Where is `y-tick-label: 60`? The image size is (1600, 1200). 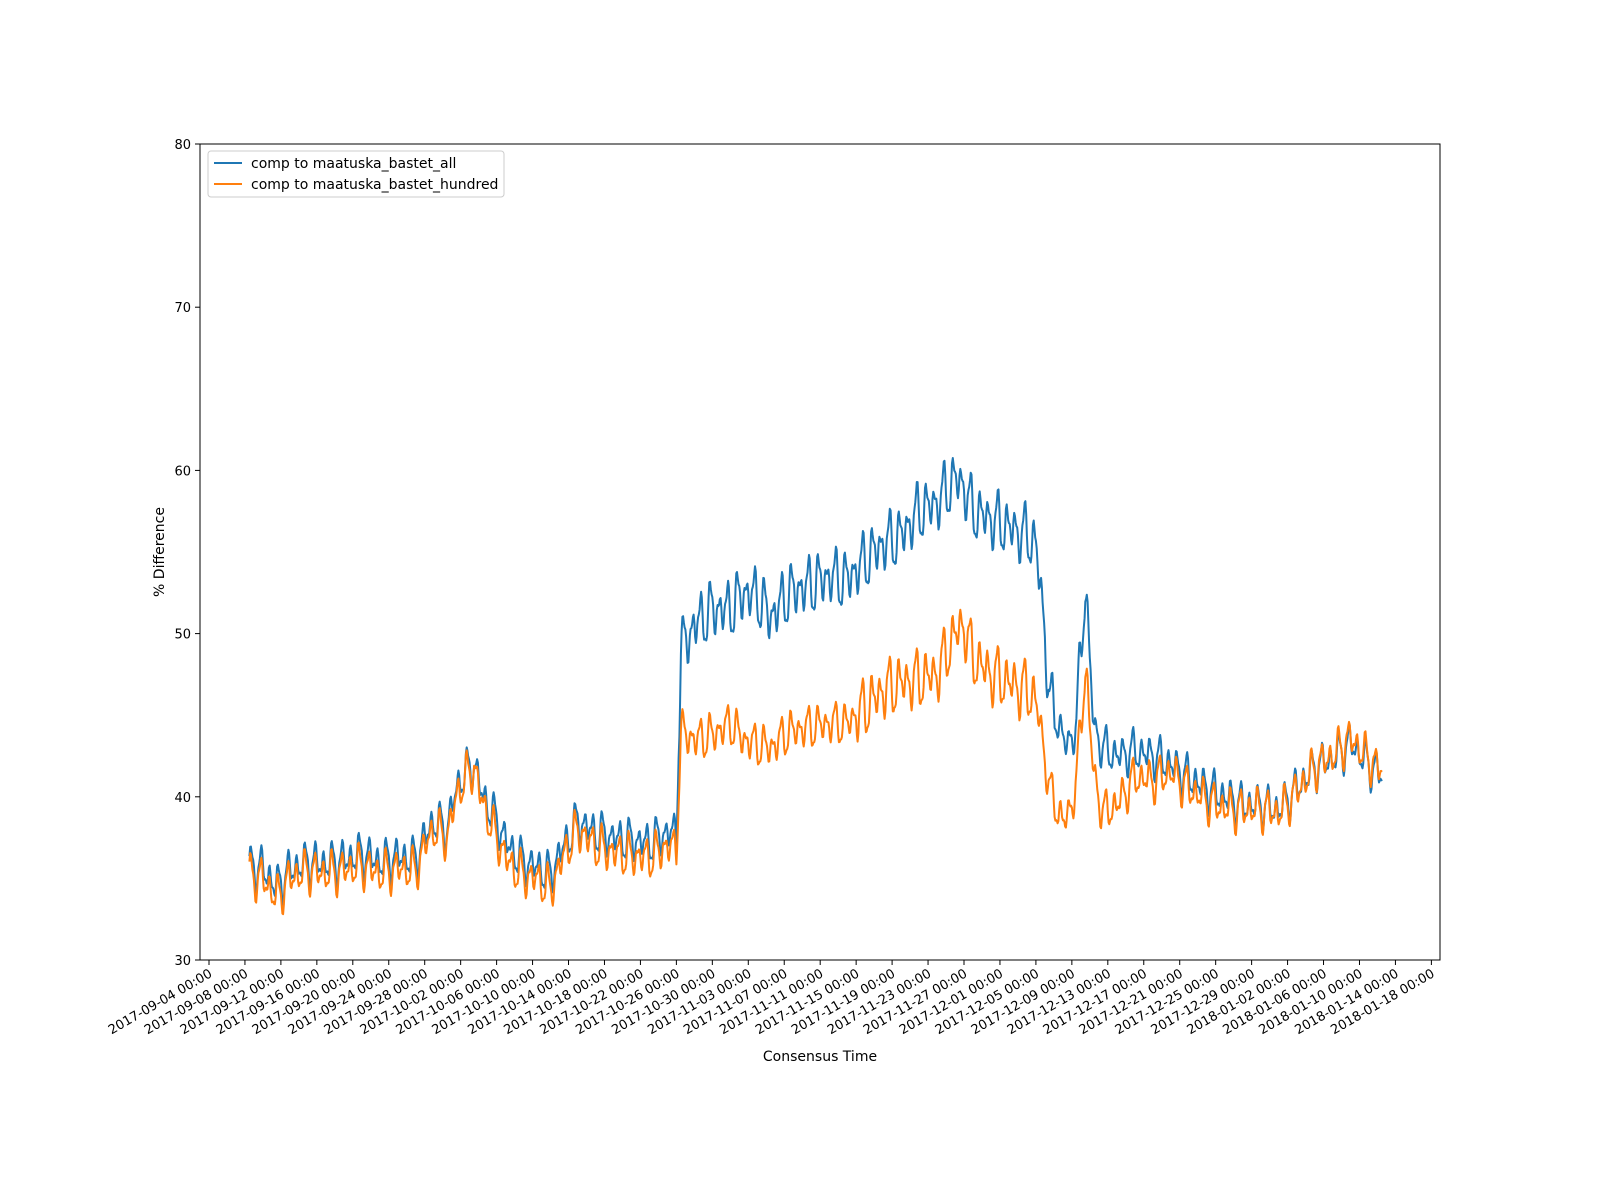 y-tick-label: 60 is located at coordinates (182, 471).